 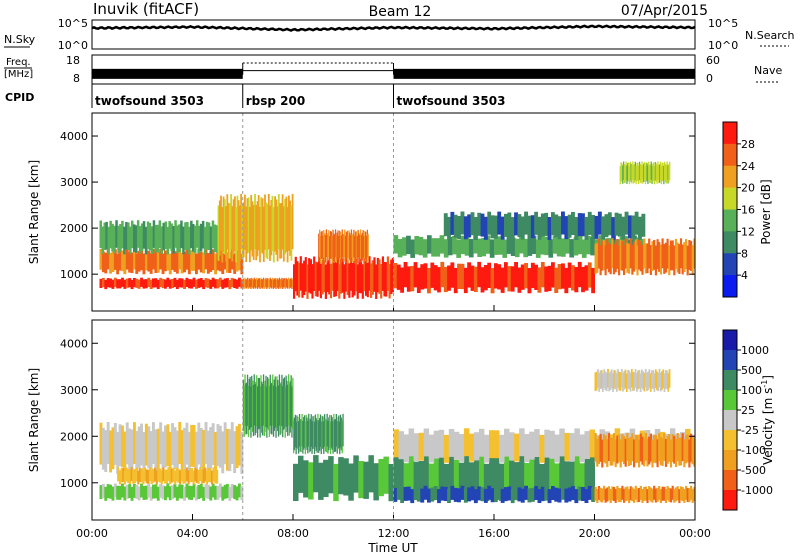 I want to click on colorbar-tick-label: 4, so click(x=744, y=275).